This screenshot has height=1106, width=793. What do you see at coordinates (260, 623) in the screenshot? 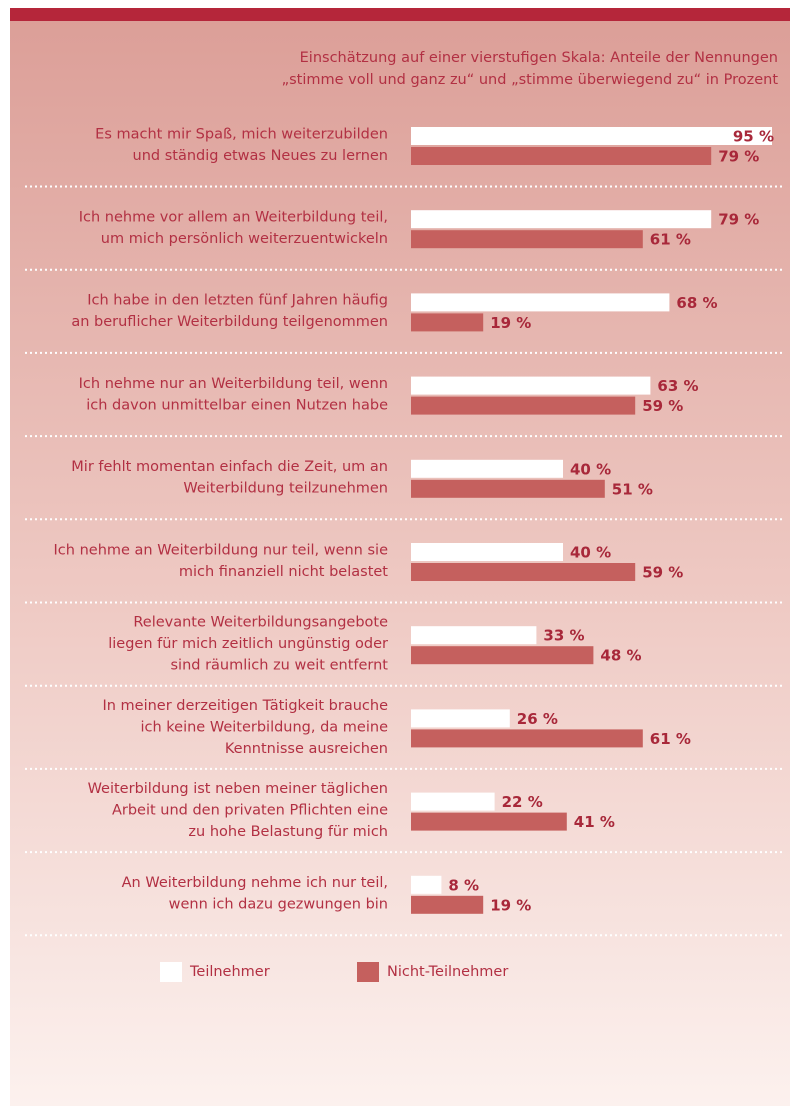
I see `category-label: Relevante Weiterbildungsangebote` at bounding box center [260, 623].